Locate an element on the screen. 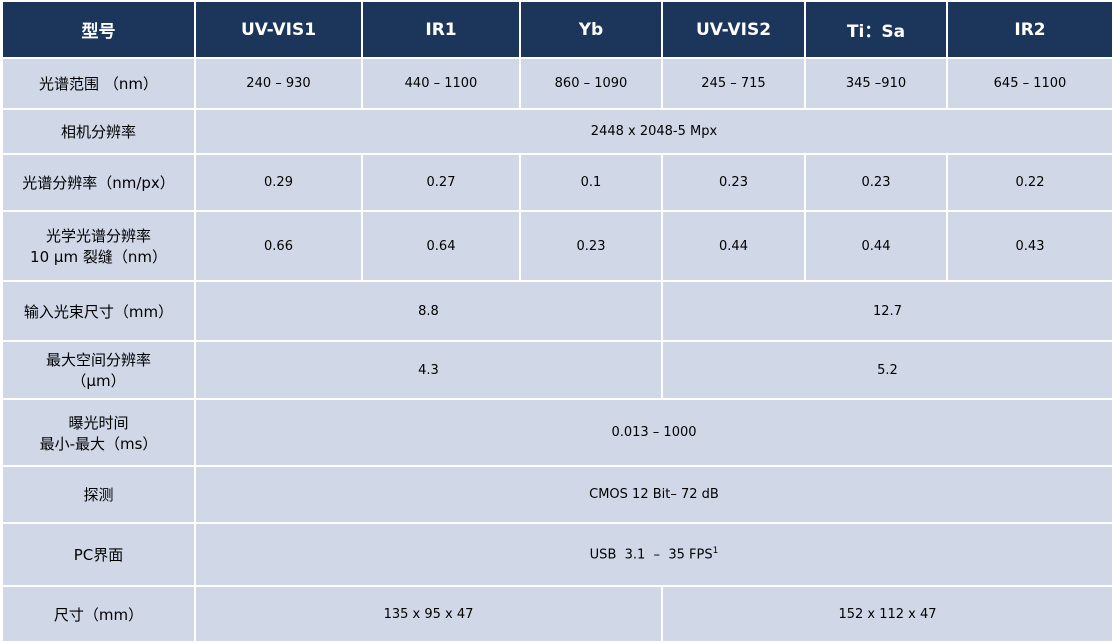 The width and height of the screenshot is (1113, 643). row-label: 光学光谱分辨率 10 µm 裂缝（nm） is located at coordinates (98, 246).